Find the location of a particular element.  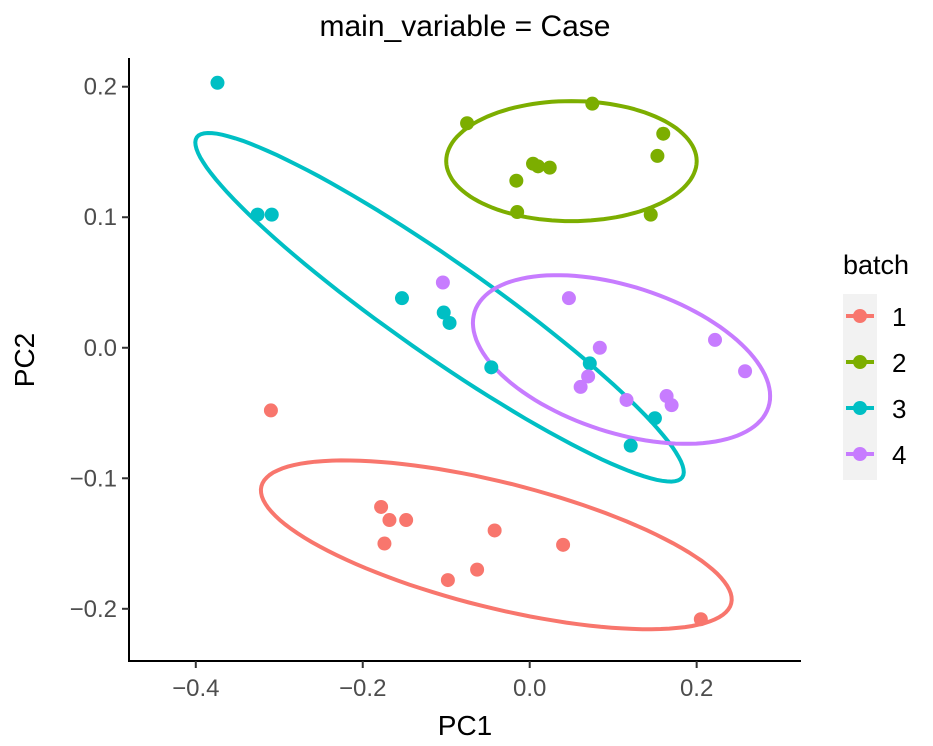

legend-label-1: 1 is located at coordinates (899, 317).